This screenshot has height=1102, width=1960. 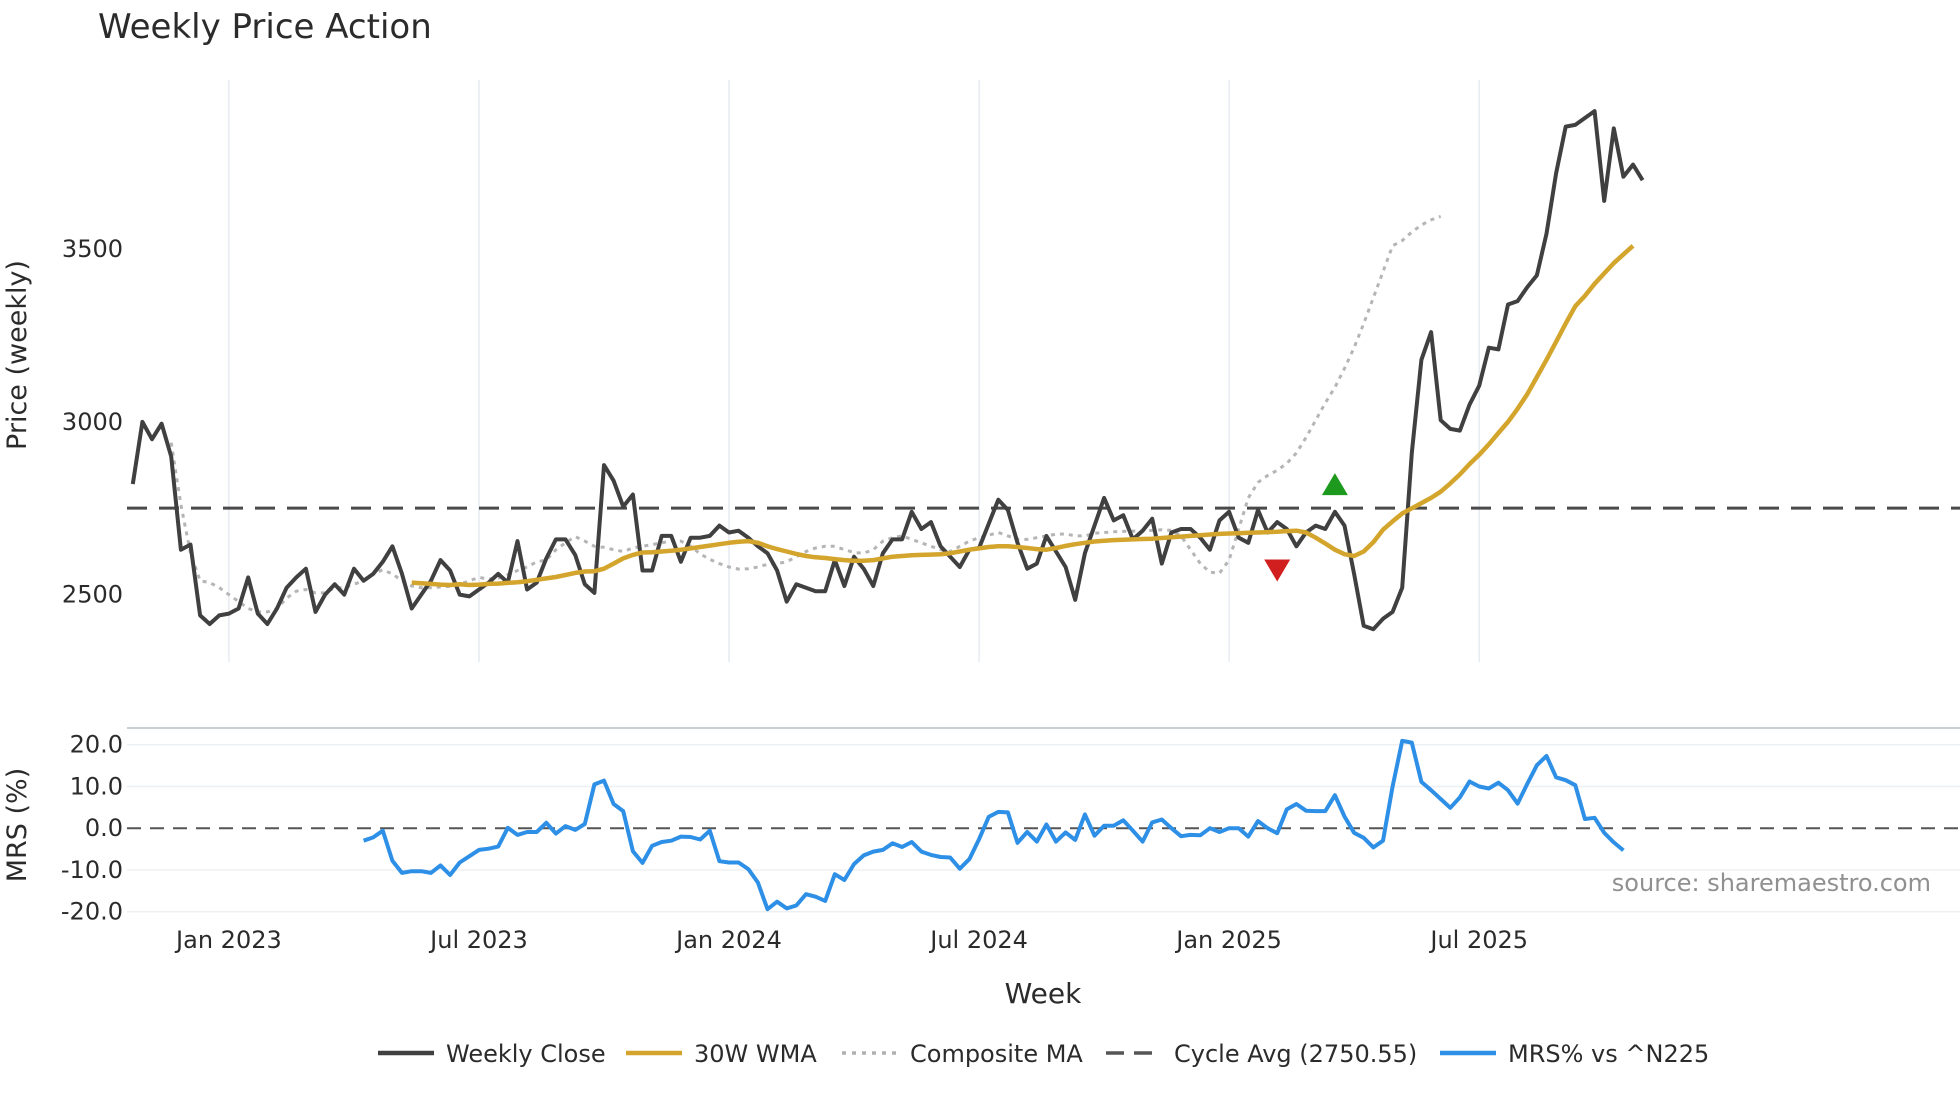 What do you see at coordinates (104, 828) in the screenshot?
I see `mrs-tick-label: 0.0` at bounding box center [104, 828].